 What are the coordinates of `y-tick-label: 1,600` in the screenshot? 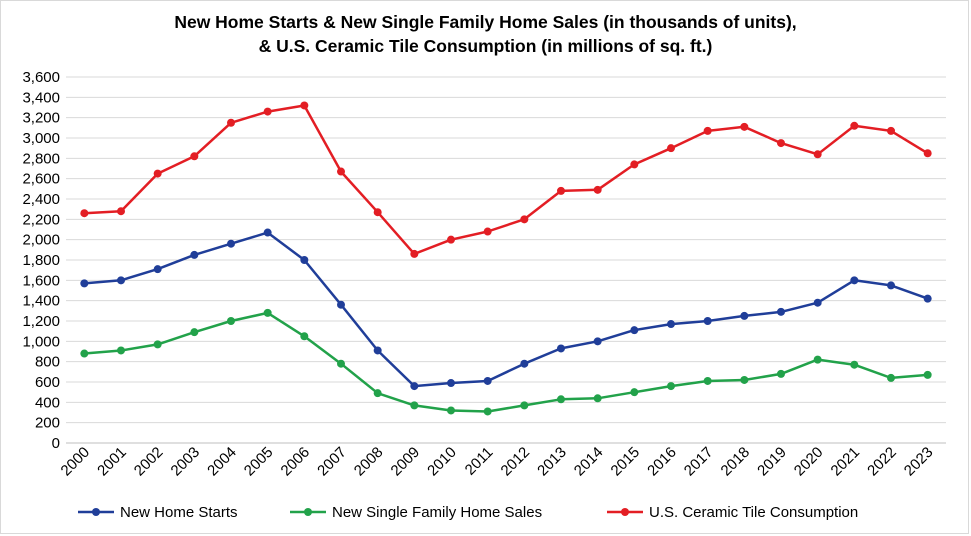 It's located at (41, 280).